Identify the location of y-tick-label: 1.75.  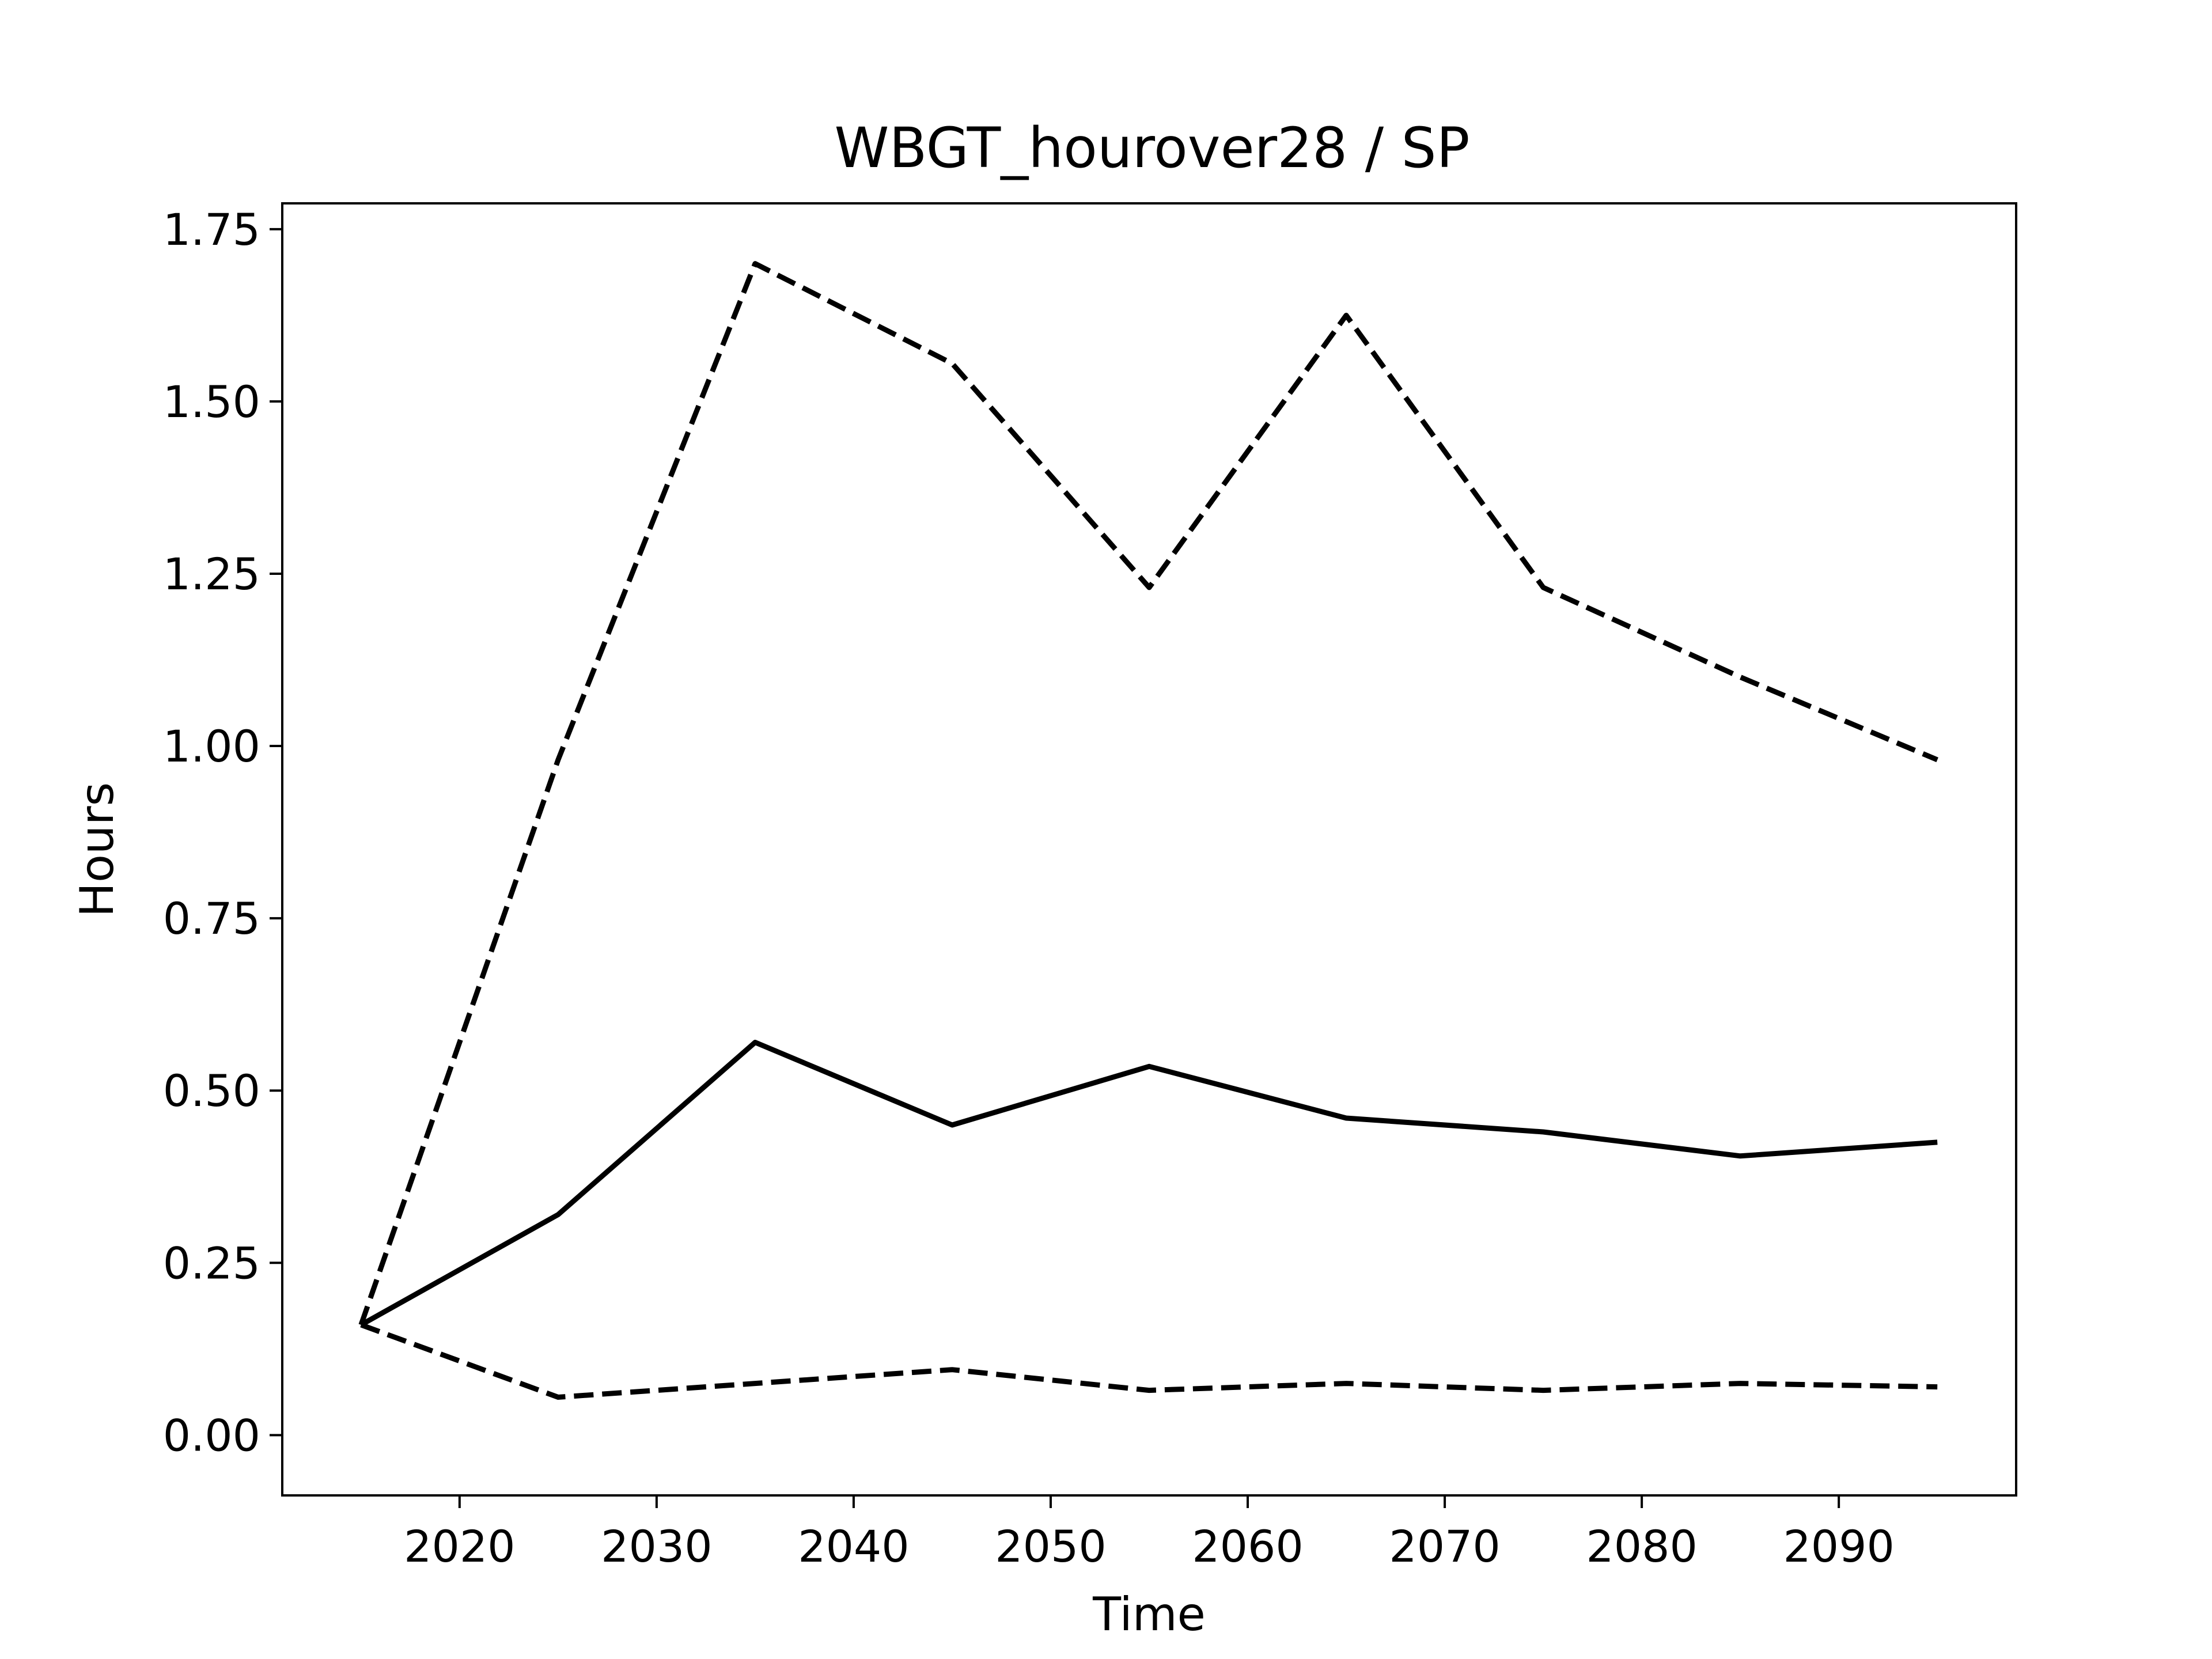
(211, 229).